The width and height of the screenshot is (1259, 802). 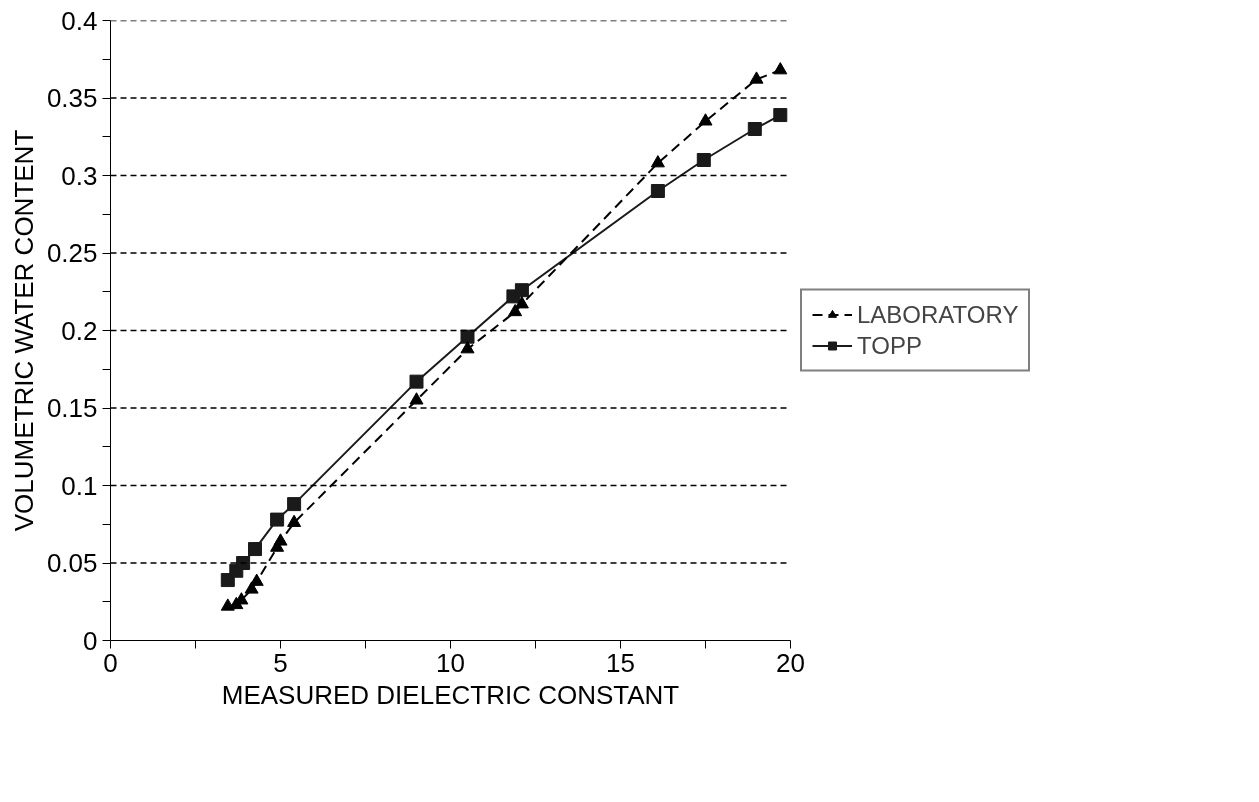 What do you see at coordinates (79, 485) in the screenshot?
I see `y-tick-label: 0.1` at bounding box center [79, 485].